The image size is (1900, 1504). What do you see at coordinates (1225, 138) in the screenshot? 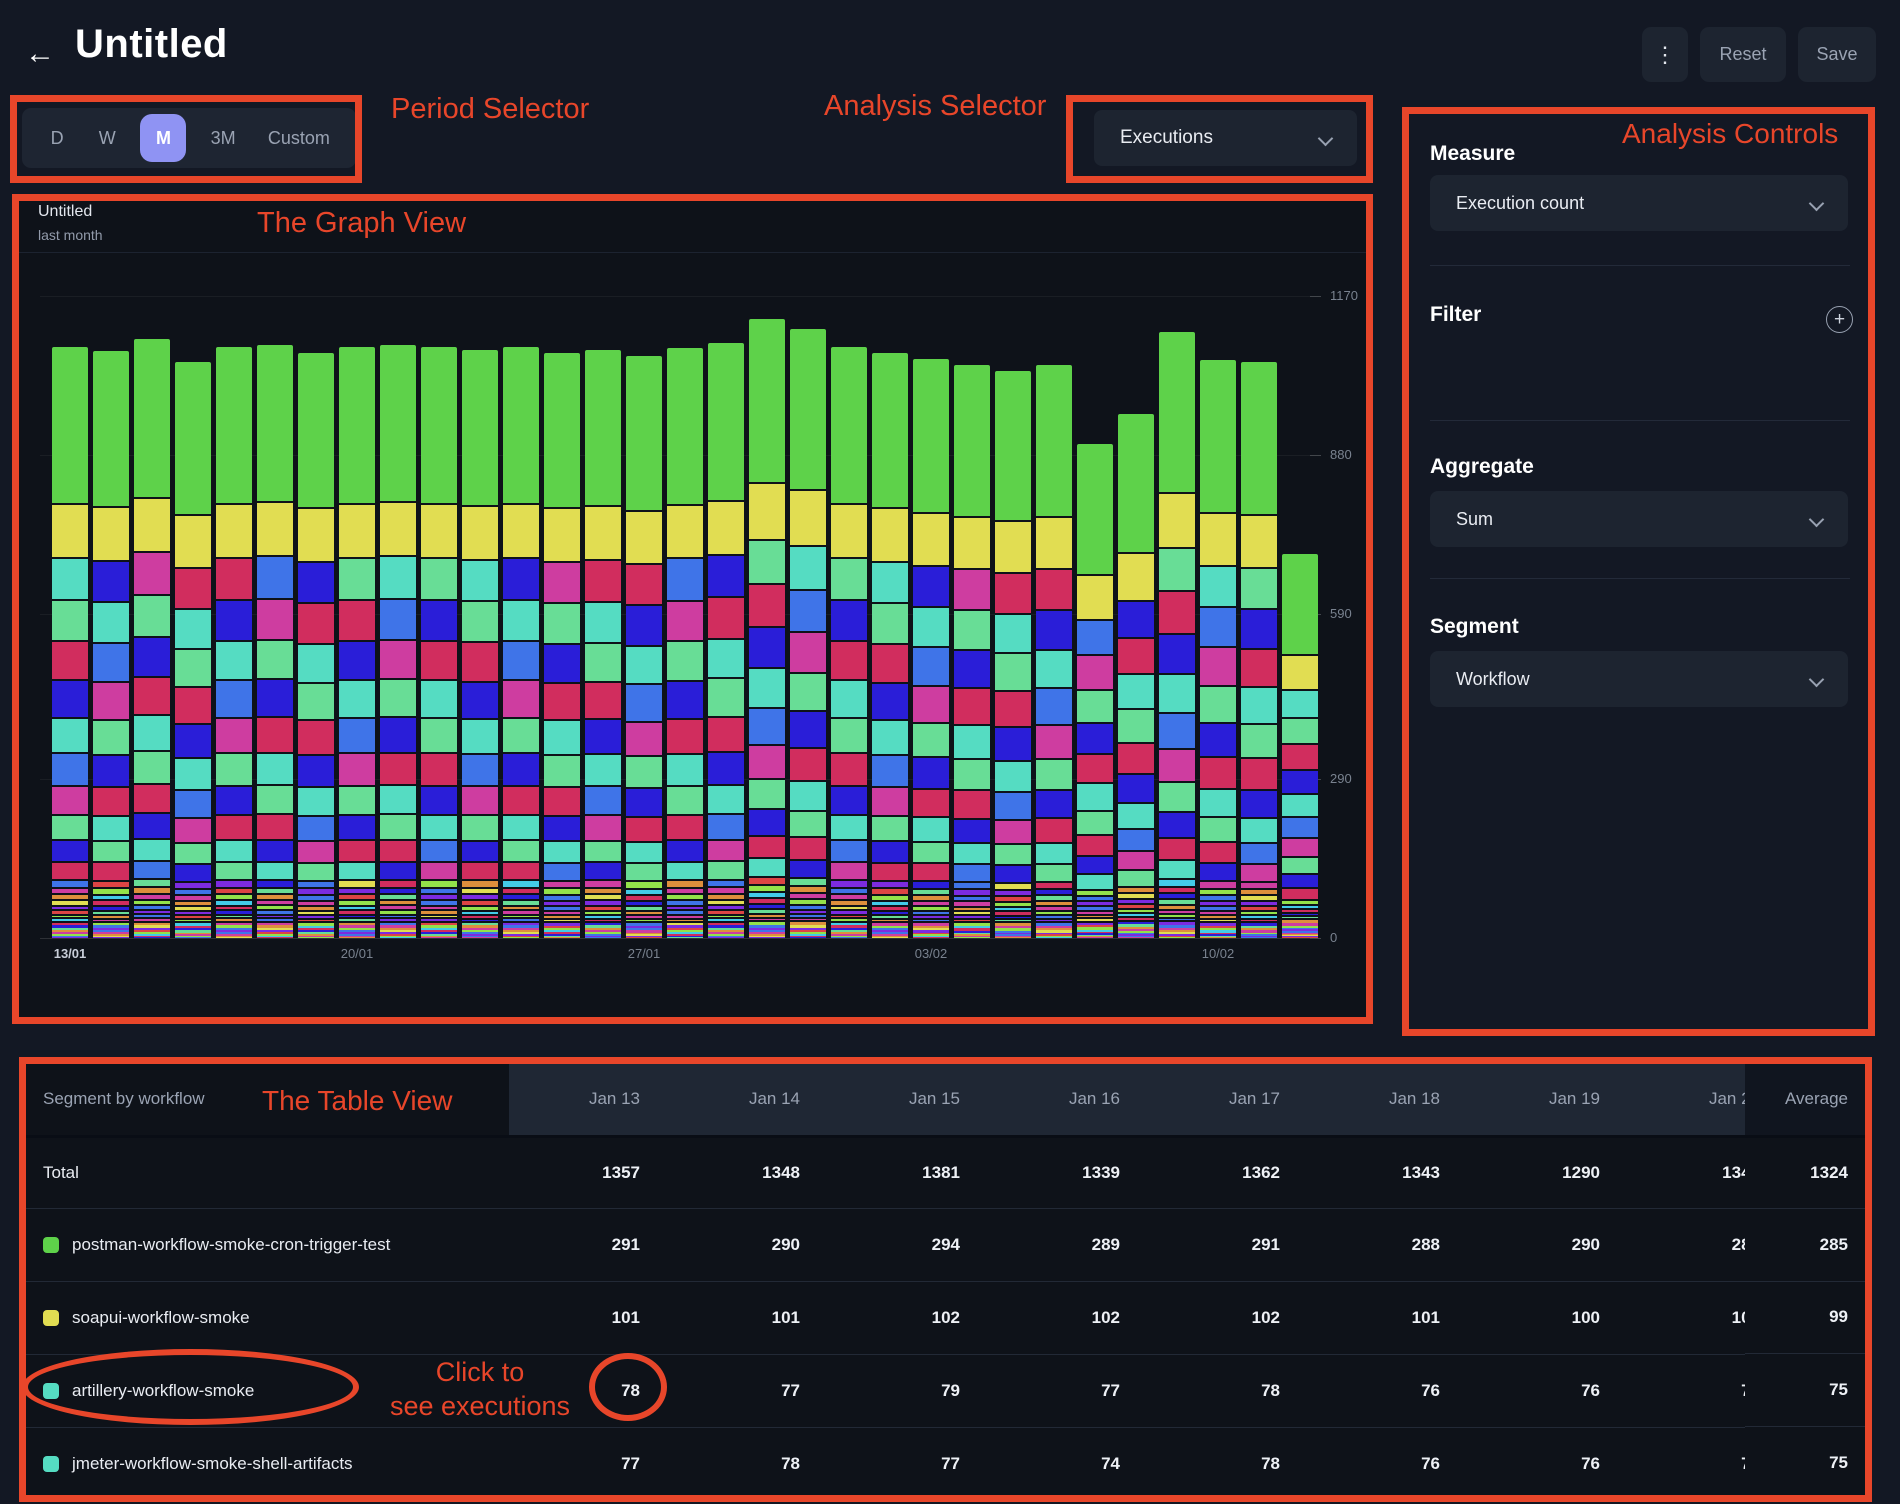
I see `analysis-selector-dropdown: Executions` at bounding box center [1225, 138].